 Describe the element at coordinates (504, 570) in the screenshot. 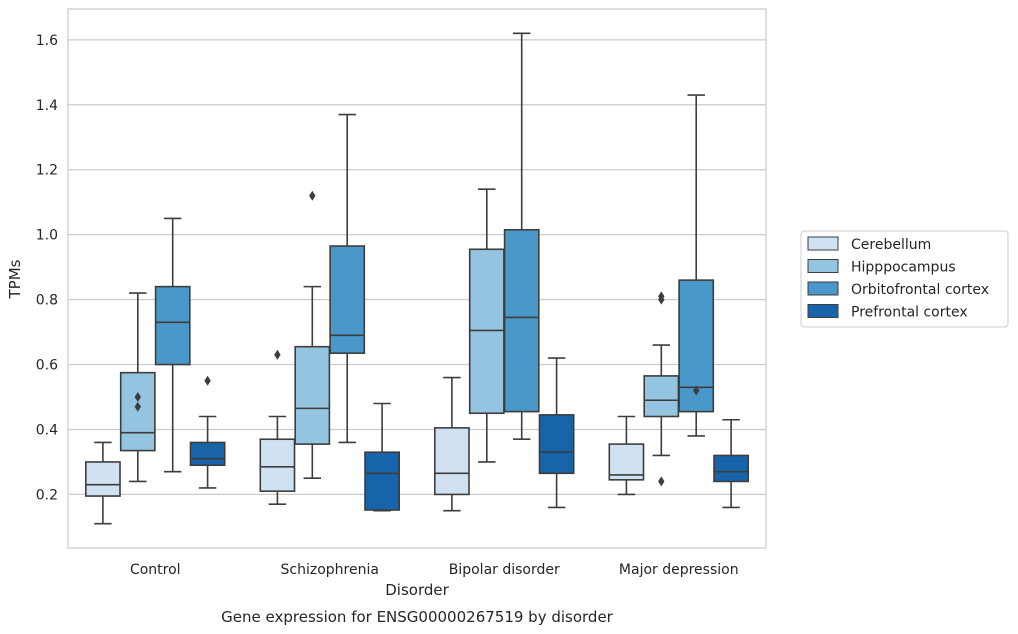

I see `x-tick-label: Bipolar disorder` at that location.